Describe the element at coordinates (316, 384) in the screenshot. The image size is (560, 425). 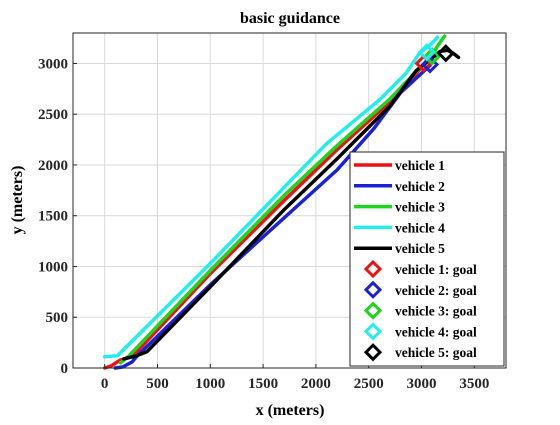
I see `x-tick-label: 2000` at that location.